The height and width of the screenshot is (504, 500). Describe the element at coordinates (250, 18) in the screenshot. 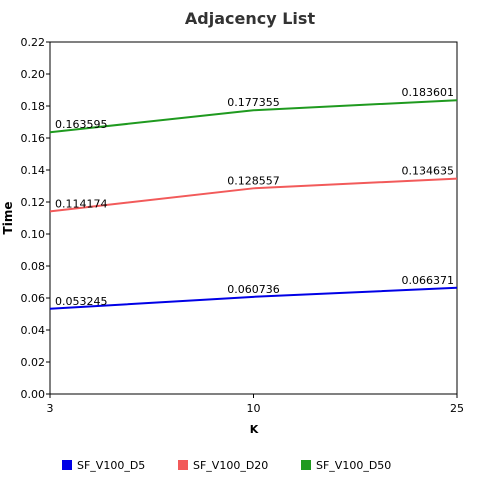

I see `chart-title: Adjacency List` at that location.